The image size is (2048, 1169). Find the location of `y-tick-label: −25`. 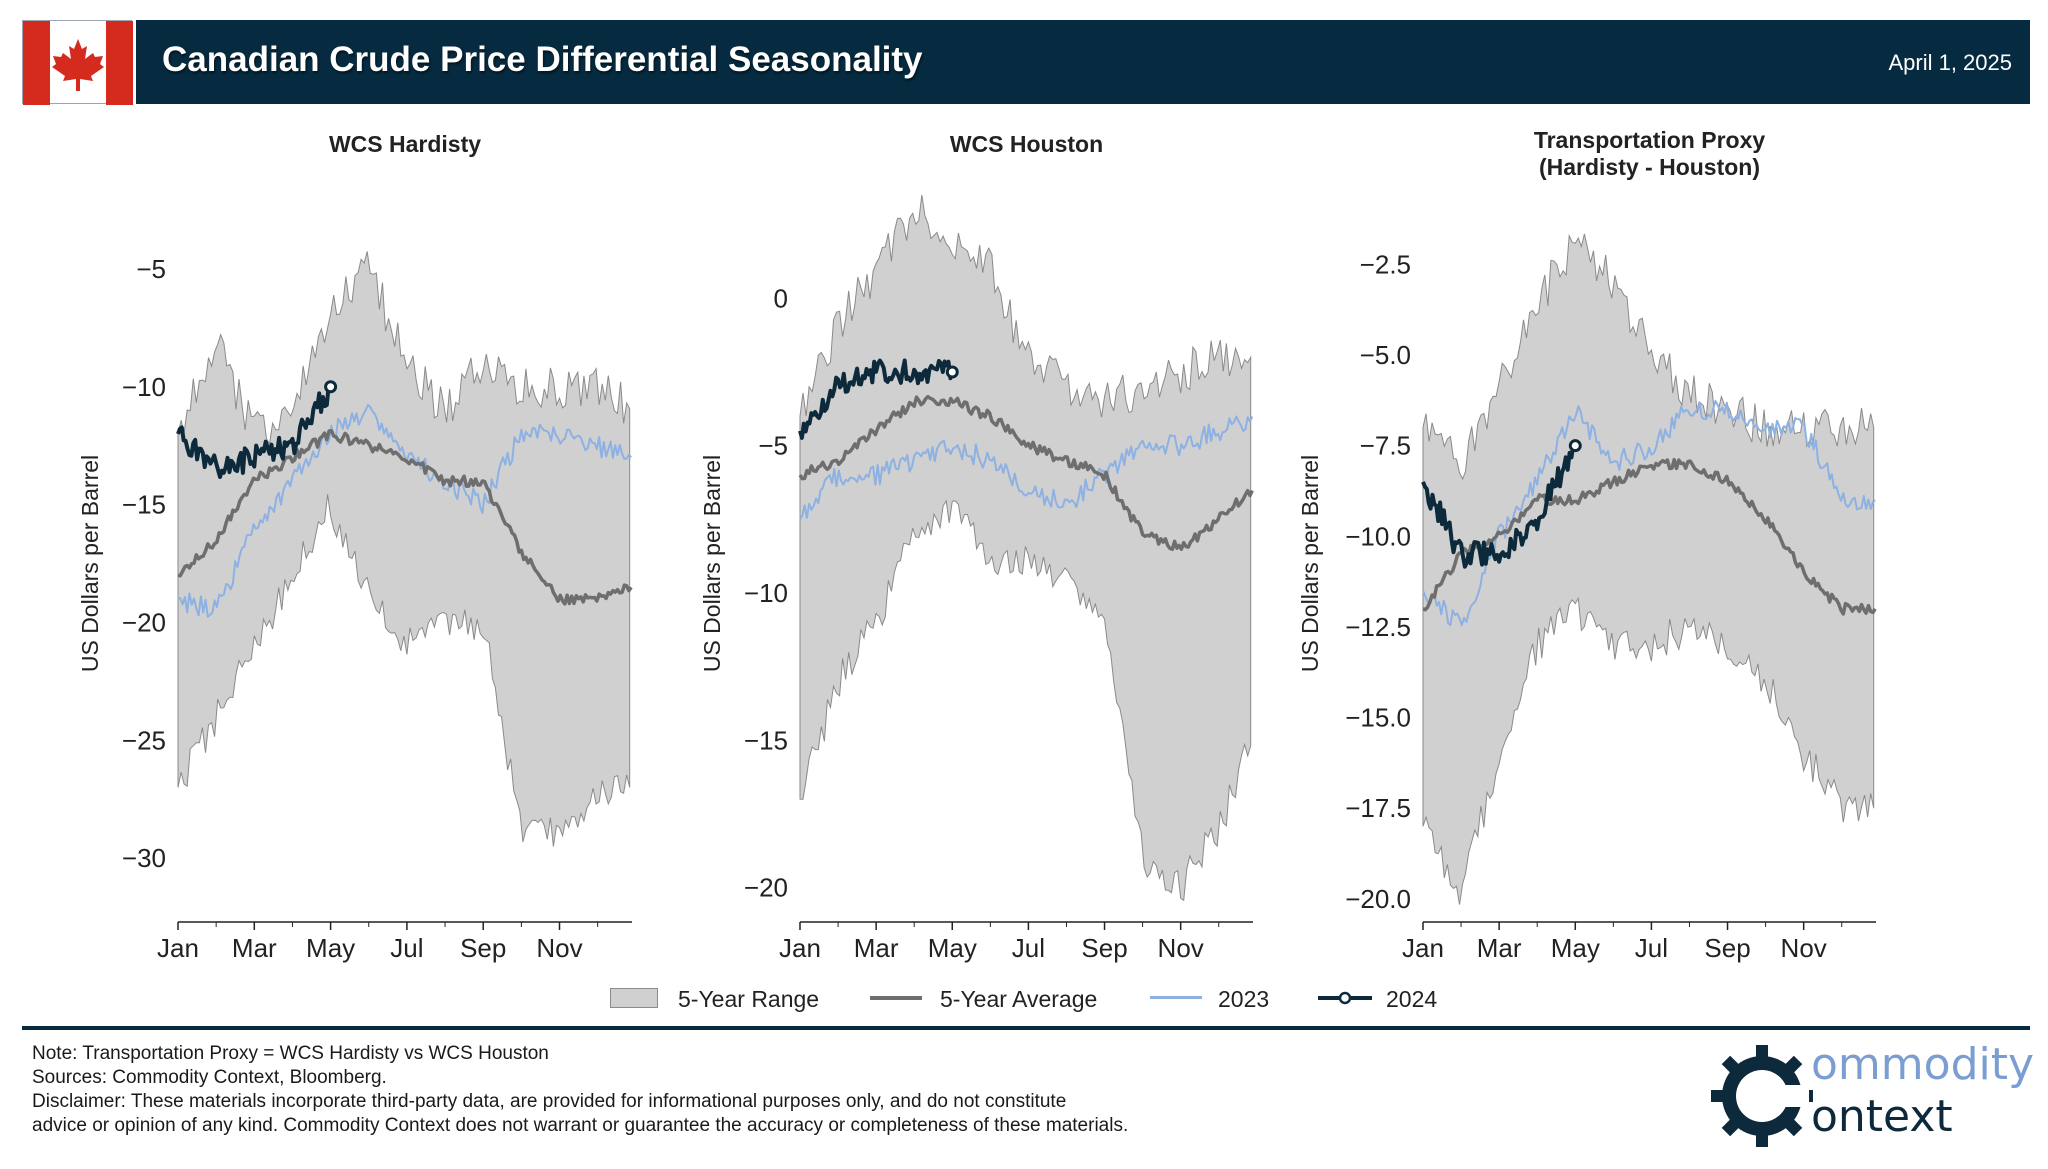

y-tick-label: −25 is located at coordinates (144, 740).